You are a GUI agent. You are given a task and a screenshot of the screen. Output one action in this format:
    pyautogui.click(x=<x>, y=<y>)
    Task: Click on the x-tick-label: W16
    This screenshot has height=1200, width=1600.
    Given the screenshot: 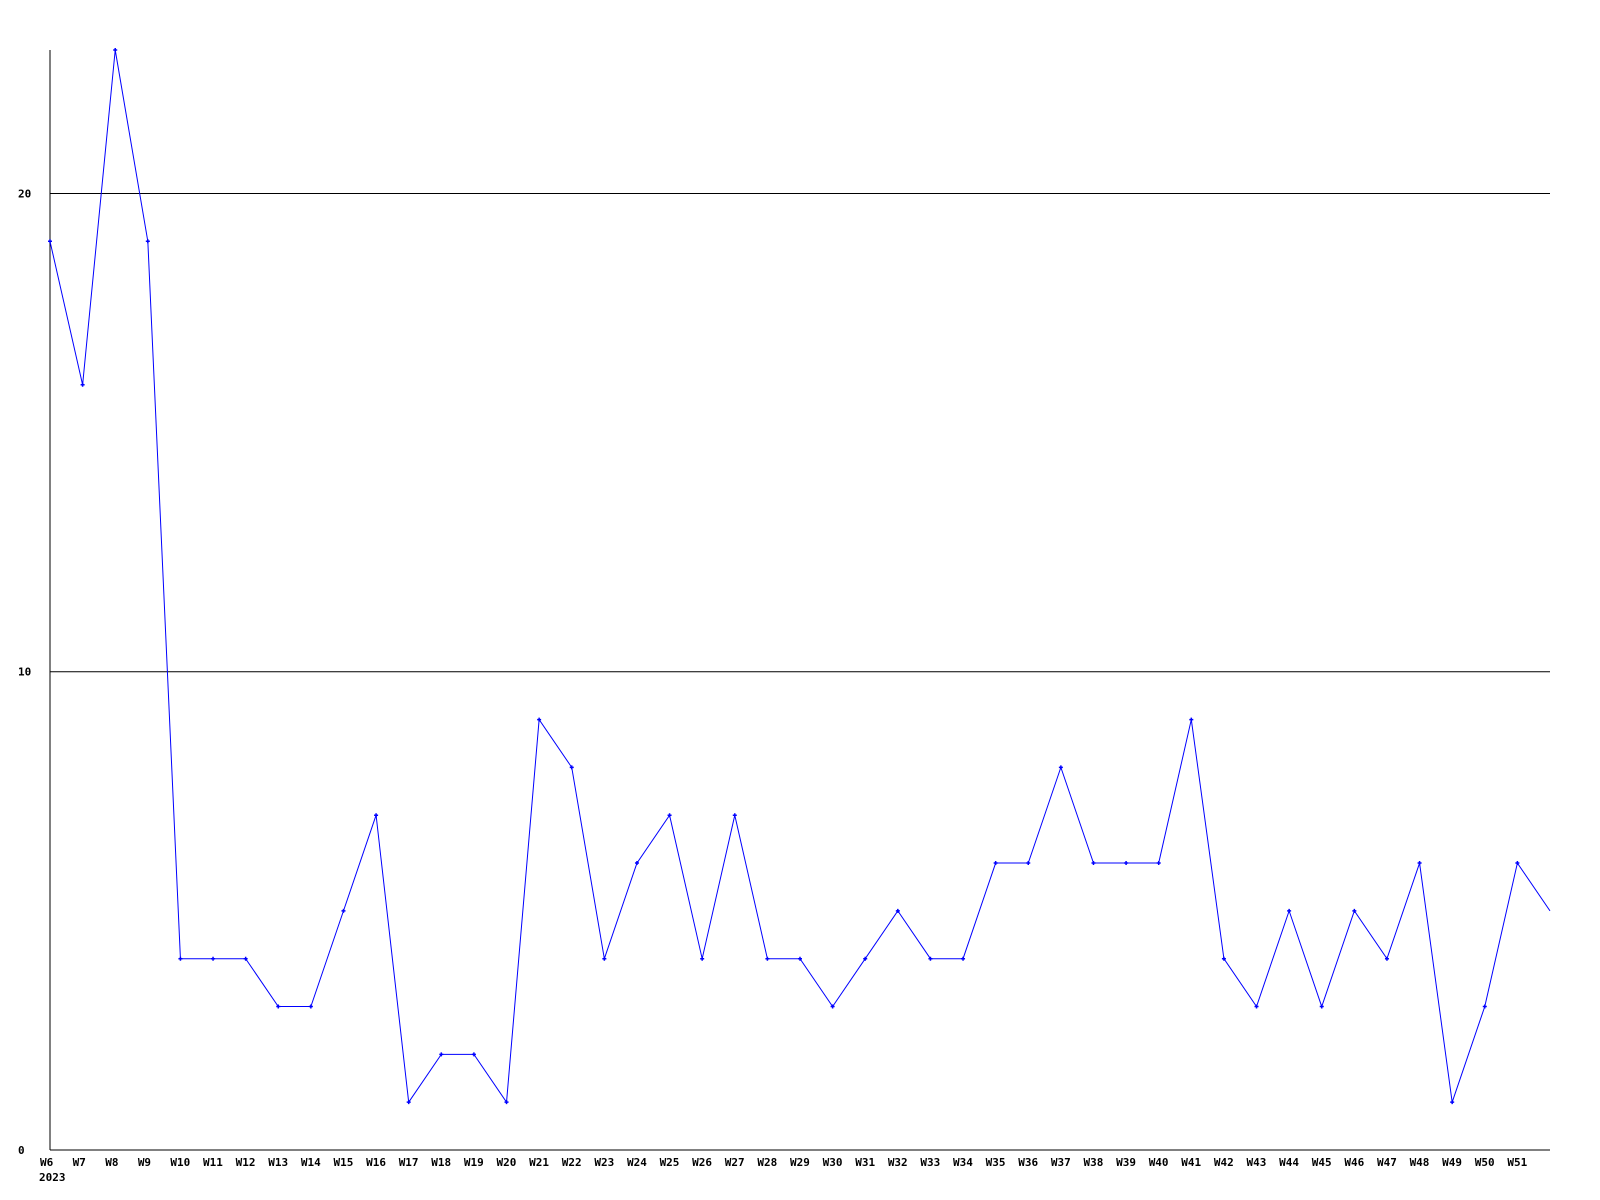 What is the action you would take?
    pyautogui.click(x=376, y=1162)
    